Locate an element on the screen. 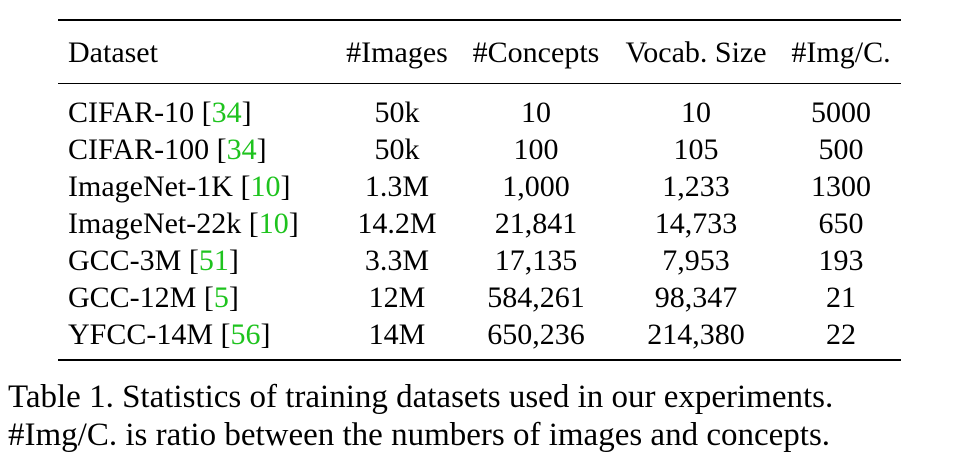 This screenshot has width=963, height=464. table-row: ImageNet-1K [10] 1.3M 1,000 1,233 1300 is located at coordinates (479, 186).